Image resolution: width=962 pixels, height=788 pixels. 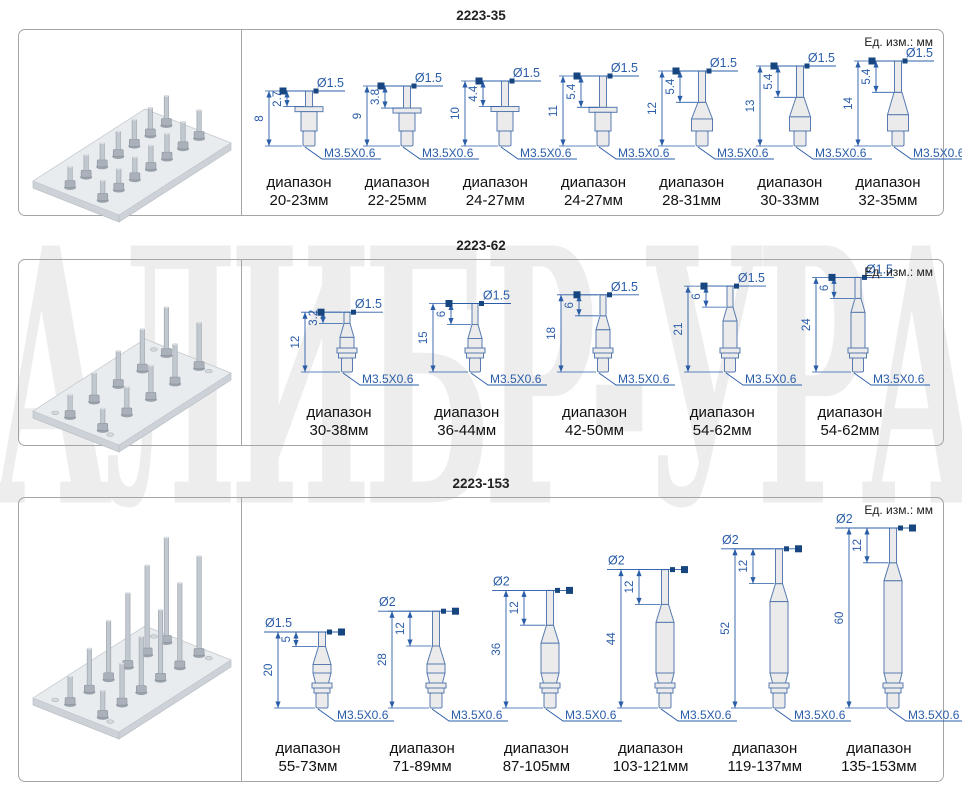 I want to click on range-label: диапазон 71-89мм, so click(x=422, y=758).